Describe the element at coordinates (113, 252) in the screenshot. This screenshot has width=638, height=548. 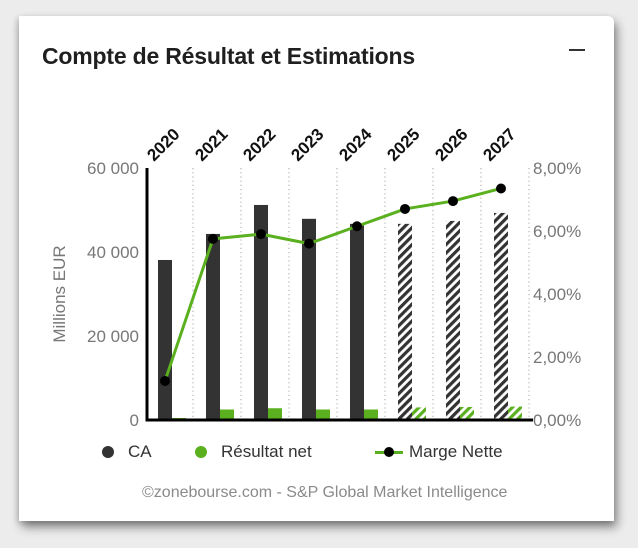
I see `left-axis-tick: 40 000` at that location.